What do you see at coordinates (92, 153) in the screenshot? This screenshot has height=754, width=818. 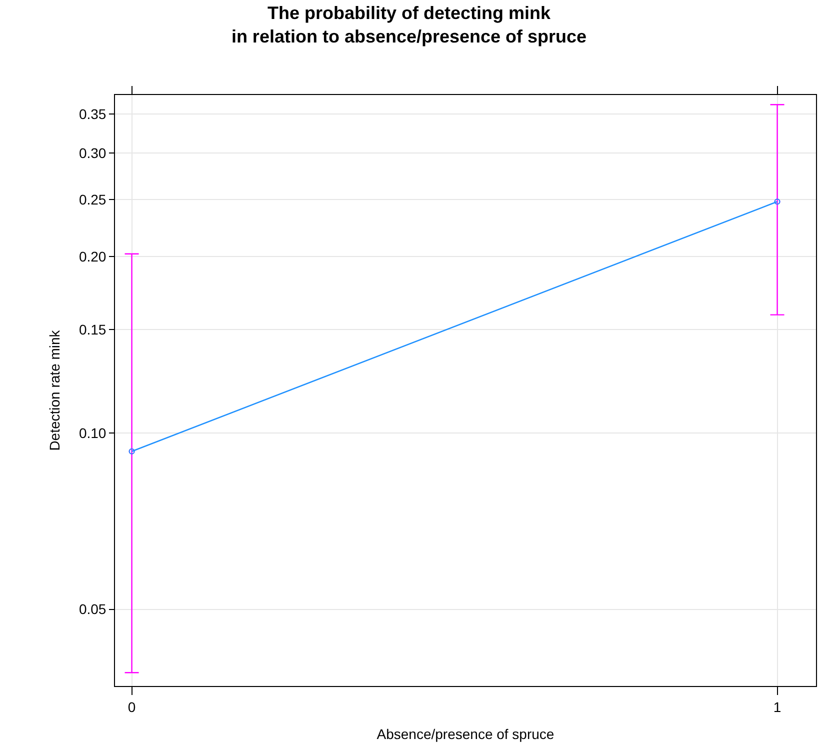 I see `y-tick-label: 0.30` at bounding box center [92, 153].